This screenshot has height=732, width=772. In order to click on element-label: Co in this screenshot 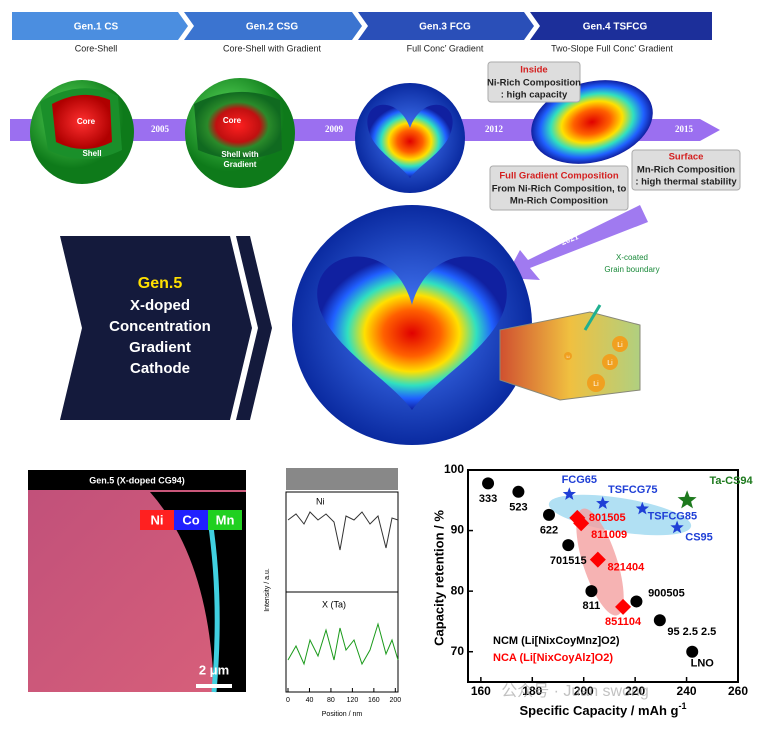, I will do `click(190, 519)`.